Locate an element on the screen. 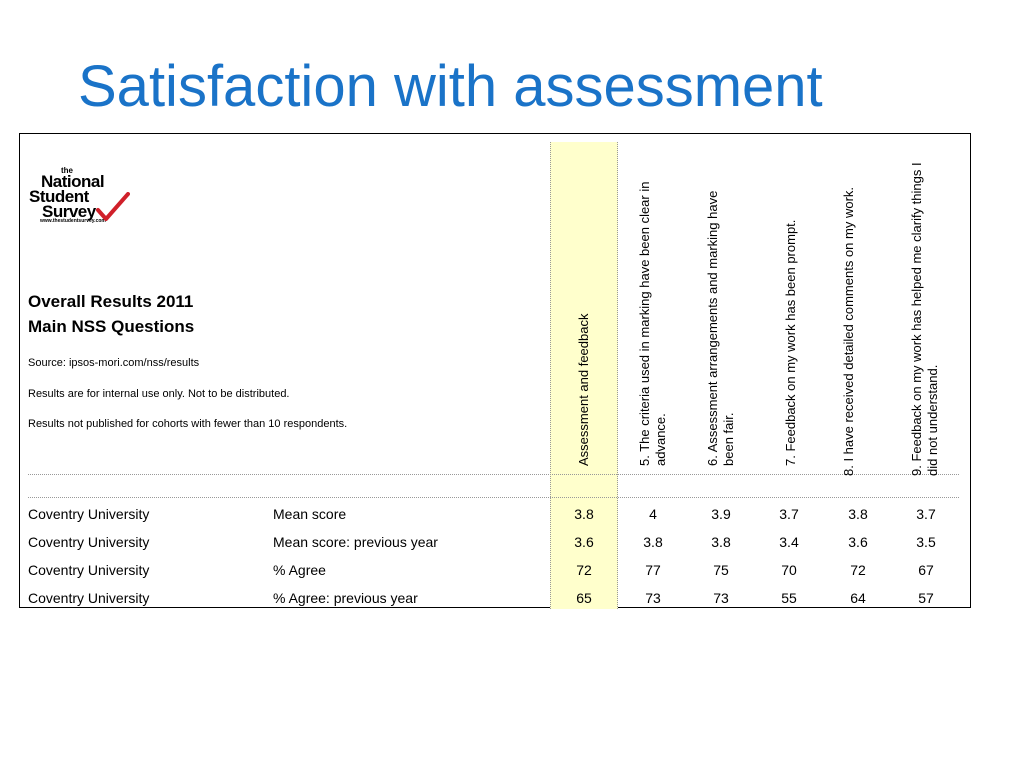  row3-value-assessment: 72 is located at coordinates (584, 570).